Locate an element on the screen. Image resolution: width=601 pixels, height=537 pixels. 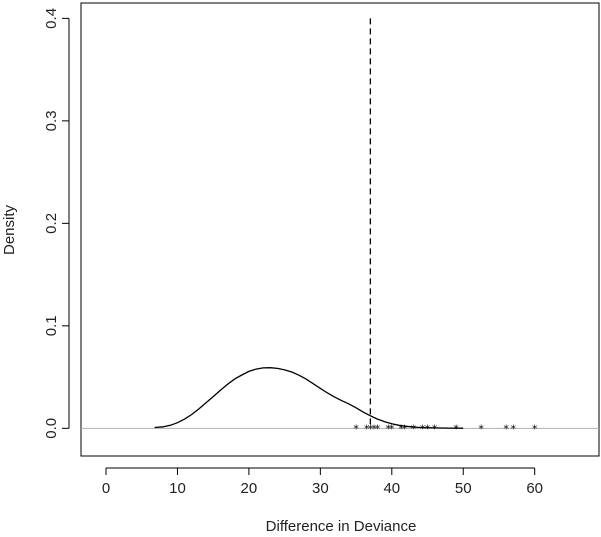
y-tick-label: 0.2 is located at coordinates (51, 223).